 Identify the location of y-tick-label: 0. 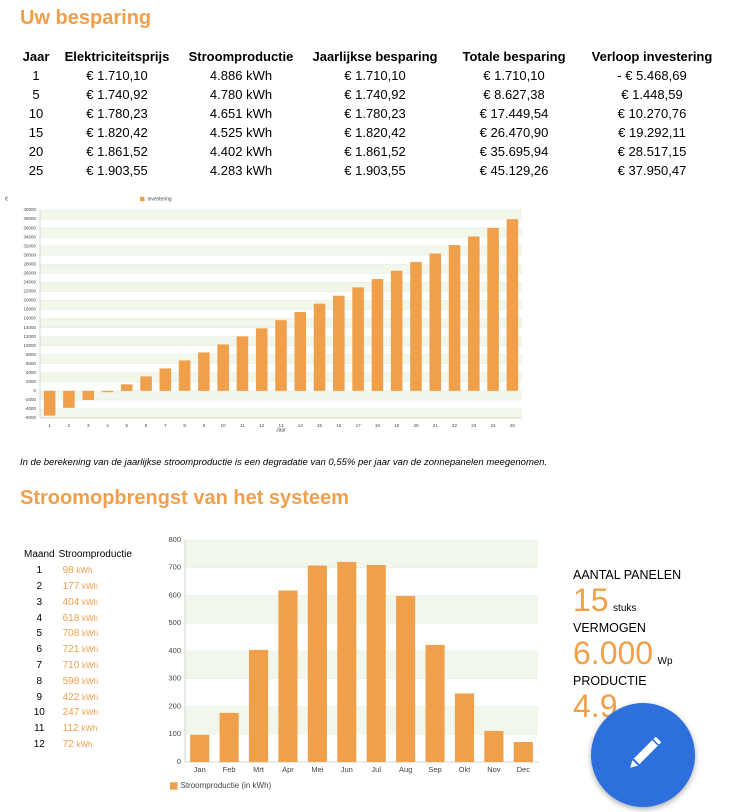
(34, 390).